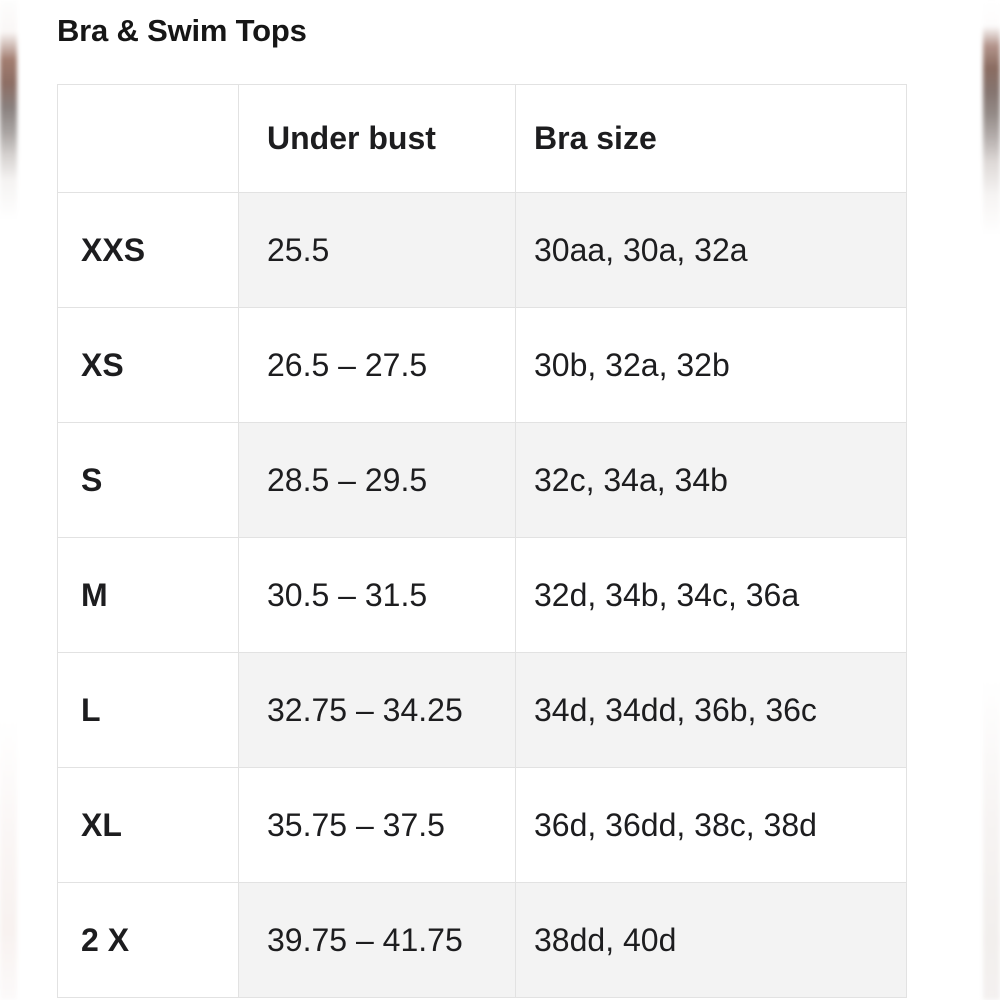 Image resolution: width=1000 pixels, height=1000 pixels. I want to click on table-row: XXS 25.5 30aa, 30a, 32a, so click(482, 250).